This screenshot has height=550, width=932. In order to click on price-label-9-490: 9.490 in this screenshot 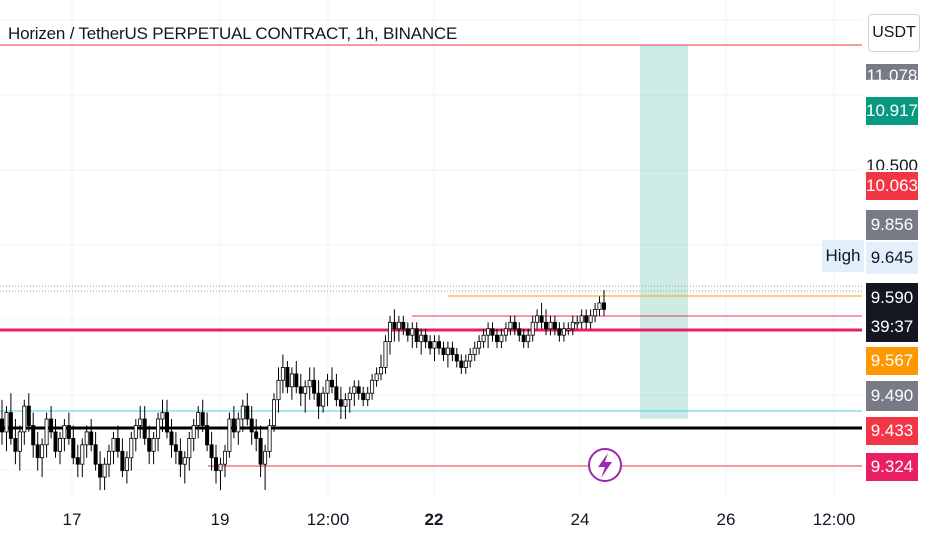, I will do `click(892, 396)`.